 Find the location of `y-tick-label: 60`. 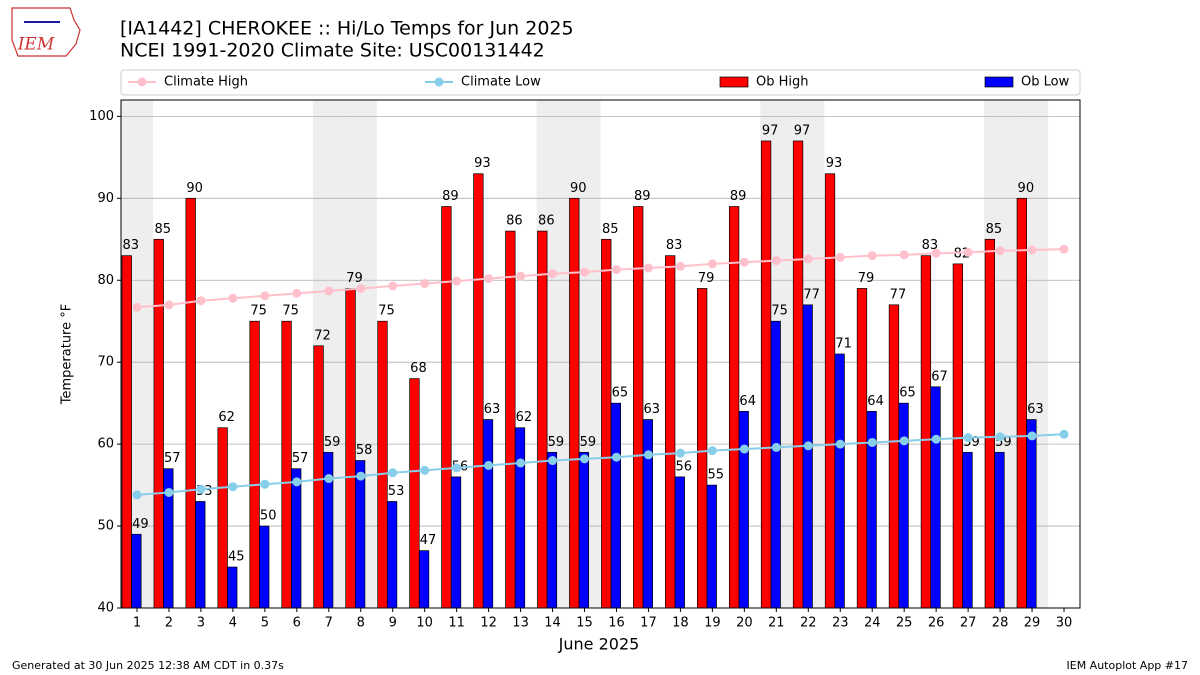

y-tick-label: 60 is located at coordinates (105, 444).